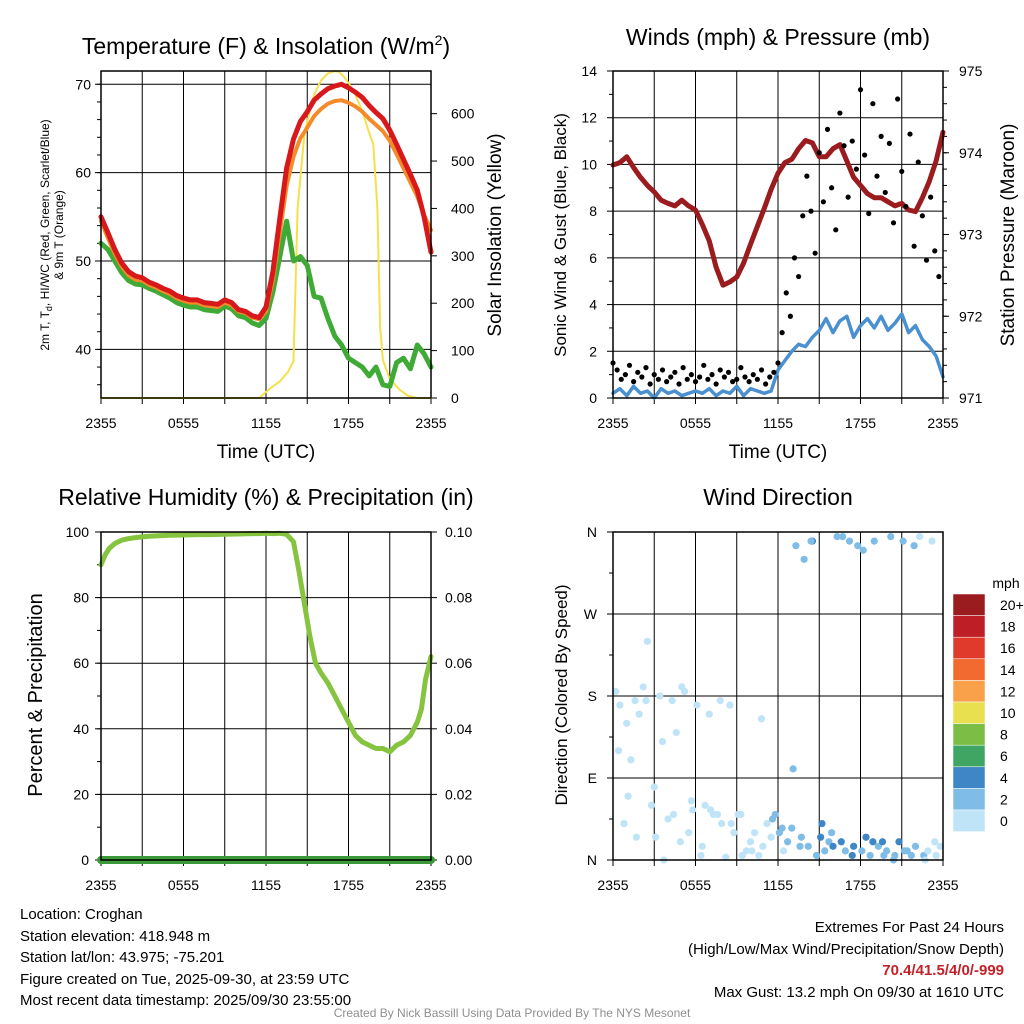 Image resolution: width=1024 pixels, height=1024 pixels. Describe the element at coordinates (695, 885) in the screenshot. I see `wind-direction-x-tick-label: 0555` at that location.